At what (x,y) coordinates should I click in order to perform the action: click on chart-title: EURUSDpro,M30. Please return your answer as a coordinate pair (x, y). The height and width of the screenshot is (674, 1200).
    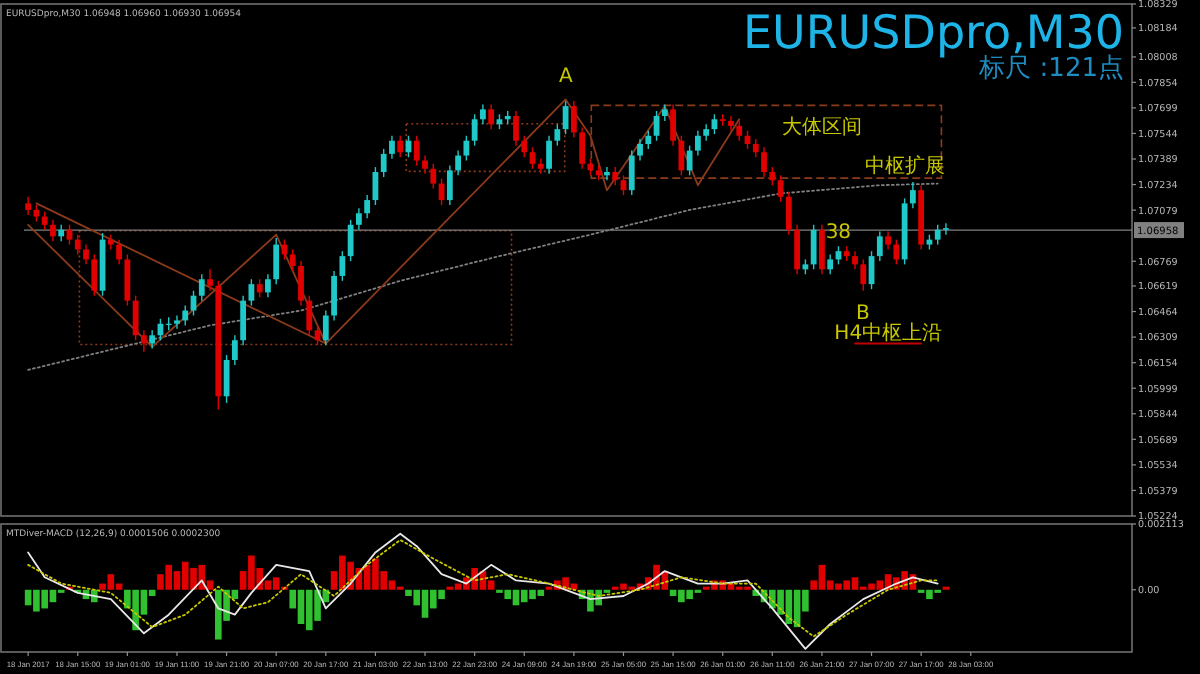
    Looking at the image, I should click on (933, 34).